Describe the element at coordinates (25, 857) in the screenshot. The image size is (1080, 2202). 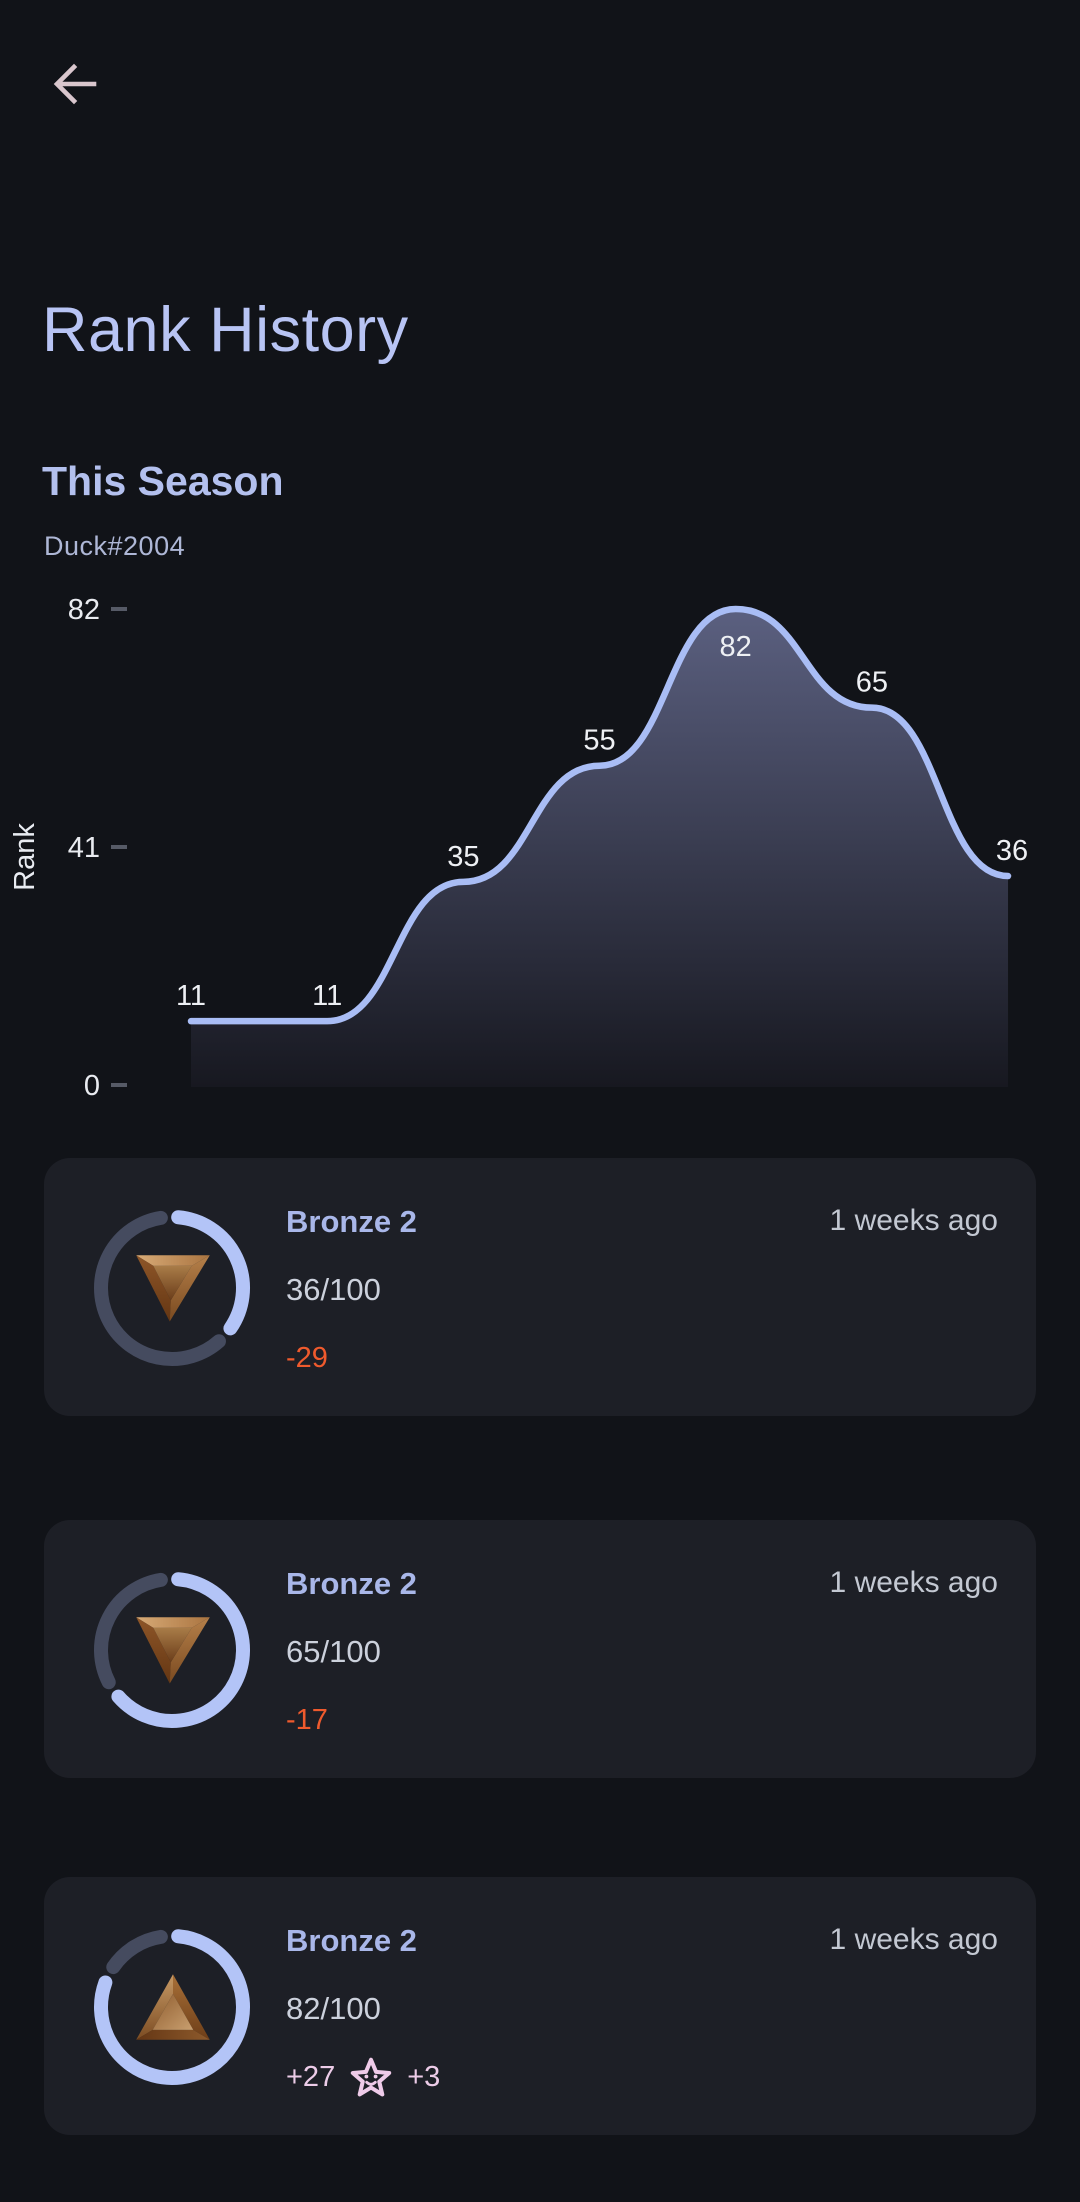
I see `svg-text: Rank` at that location.